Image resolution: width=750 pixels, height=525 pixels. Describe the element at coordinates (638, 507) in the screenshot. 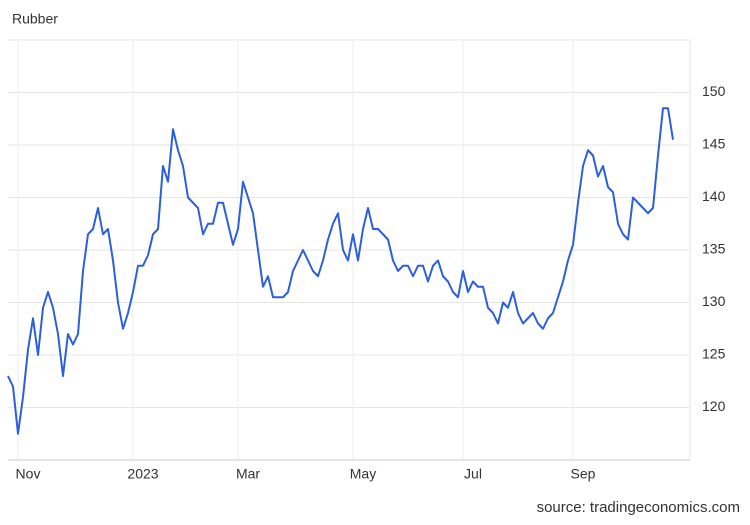

I see `source: source: tradingeconomics.com` at that location.